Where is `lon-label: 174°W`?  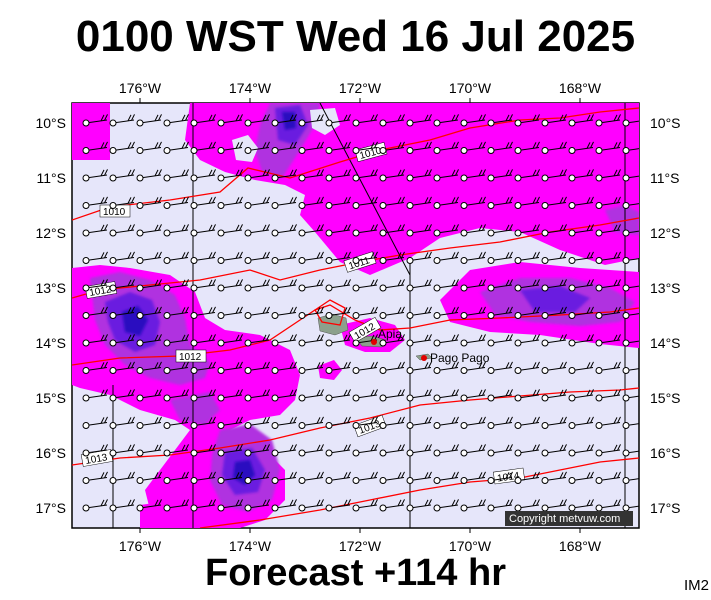
lon-label: 174°W is located at coordinates (250, 88).